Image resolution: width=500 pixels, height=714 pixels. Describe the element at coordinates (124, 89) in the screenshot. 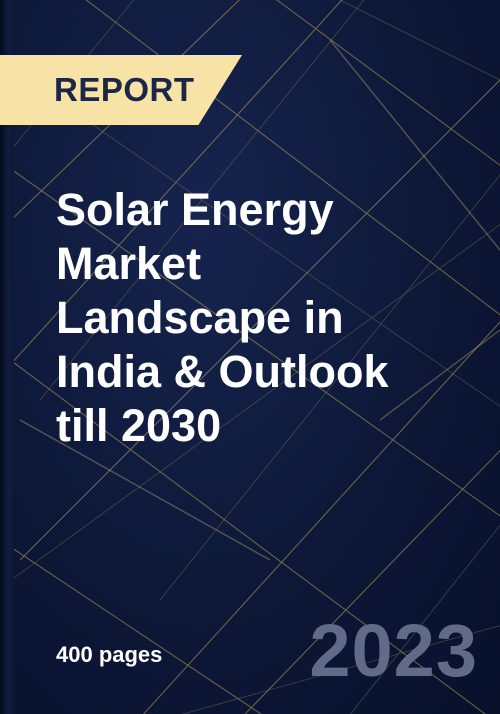

I see `report-badge-label: REPORT` at that location.